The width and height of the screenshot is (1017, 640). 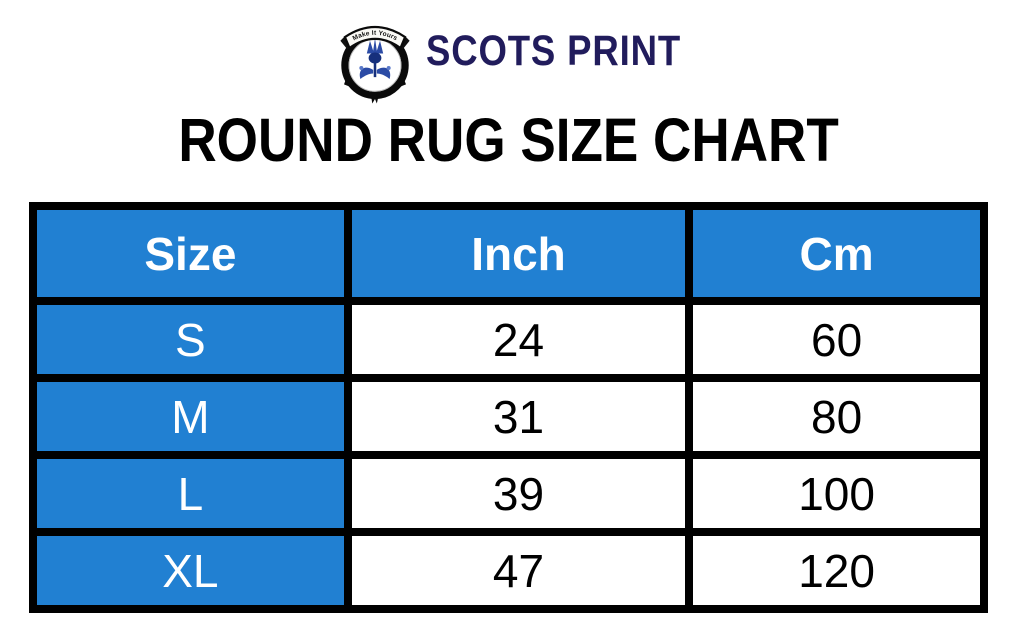 I want to click on thistle-bulb, so click(x=374, y=58).